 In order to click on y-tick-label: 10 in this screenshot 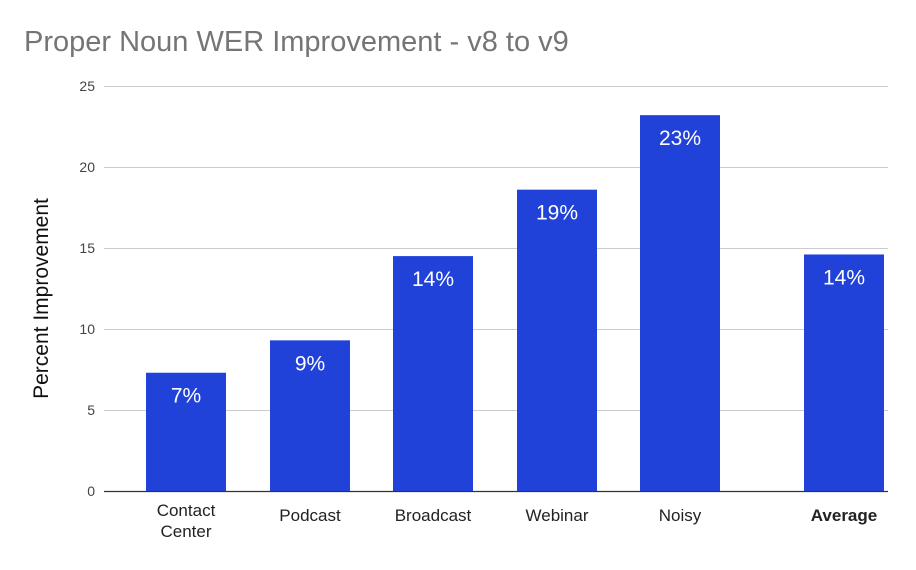, I will do `click(87, 329)`.